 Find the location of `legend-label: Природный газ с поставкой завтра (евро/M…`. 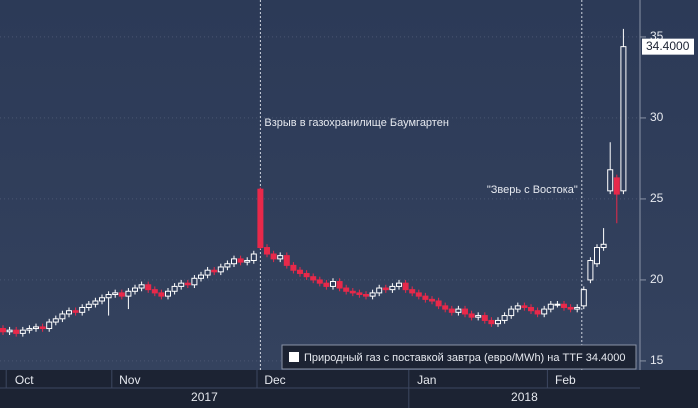

legend-label: Природный газ с поставкой завтра (евро/M… is located at coordinates (465, 358).